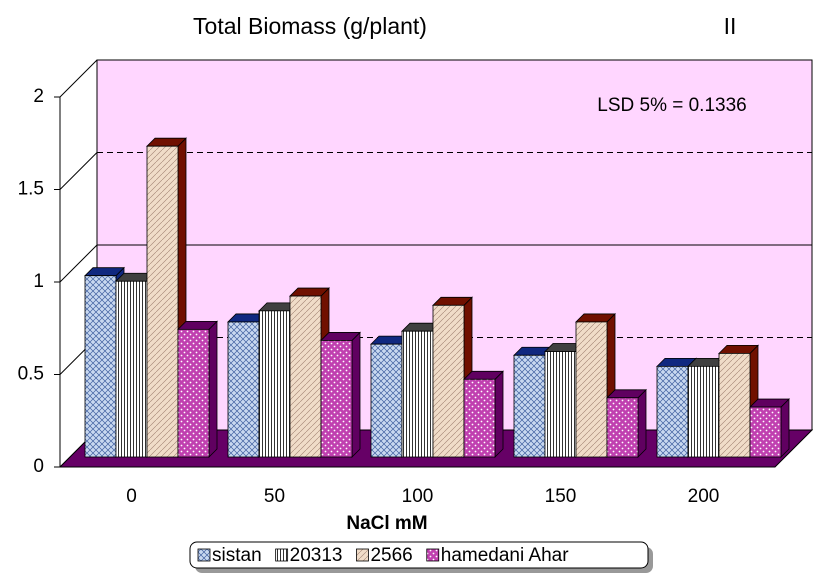 The width and height of the screenshot is (813, 588). Describe the element at coordinates (419, 555) in the screenshot. I see `legend` at that location.